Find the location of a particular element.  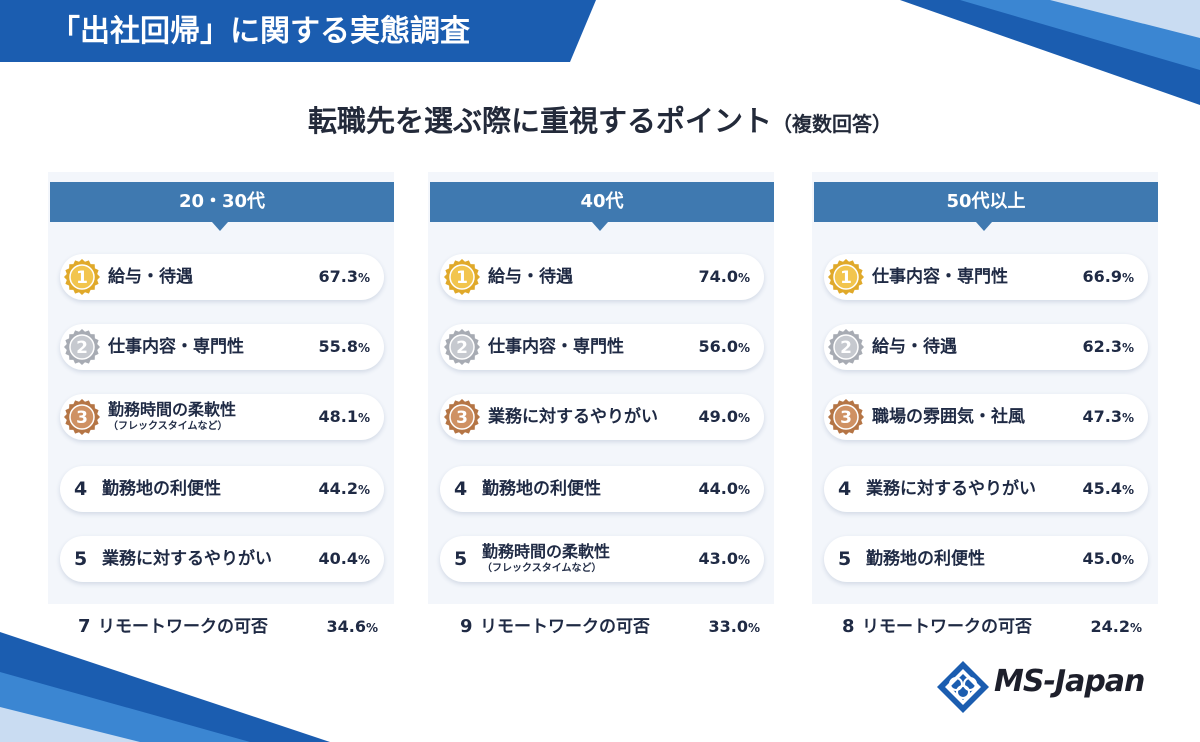

extra-percentage: 24.2% is located at coordinates (1116, 627).